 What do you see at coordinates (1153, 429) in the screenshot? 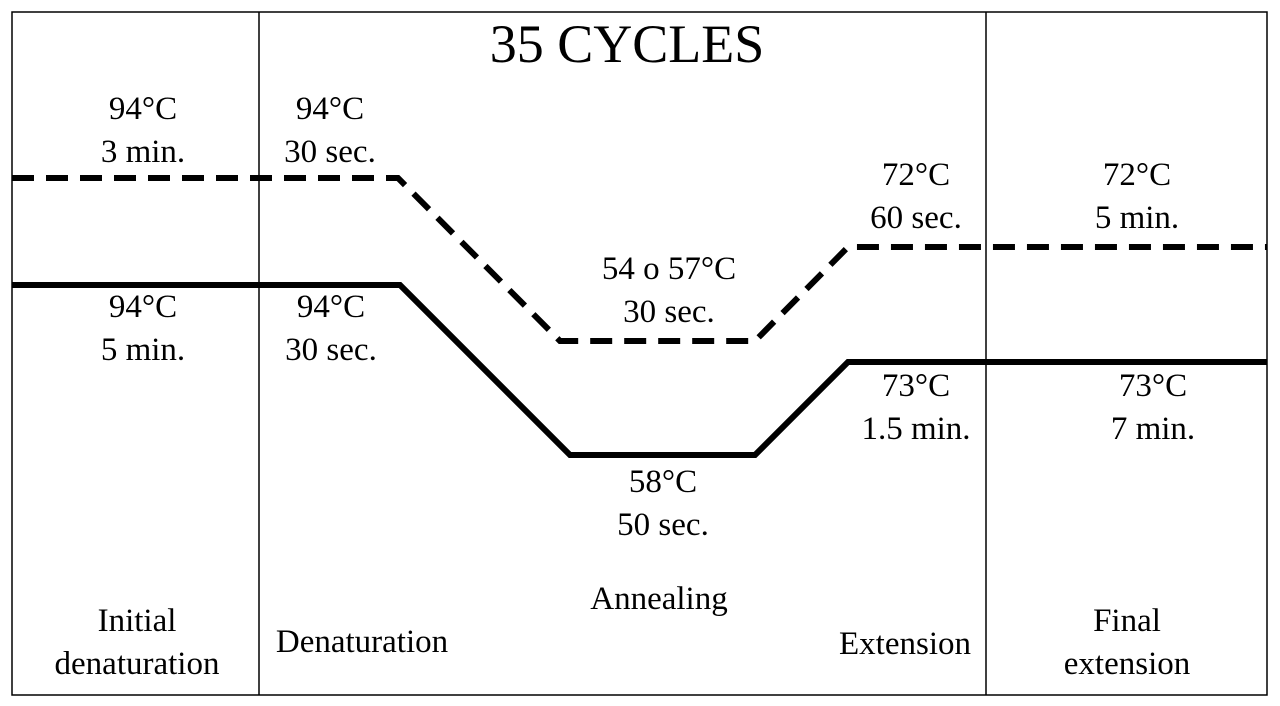
I see `step-duration: 7 min.` at bounding box center [1153, 429].